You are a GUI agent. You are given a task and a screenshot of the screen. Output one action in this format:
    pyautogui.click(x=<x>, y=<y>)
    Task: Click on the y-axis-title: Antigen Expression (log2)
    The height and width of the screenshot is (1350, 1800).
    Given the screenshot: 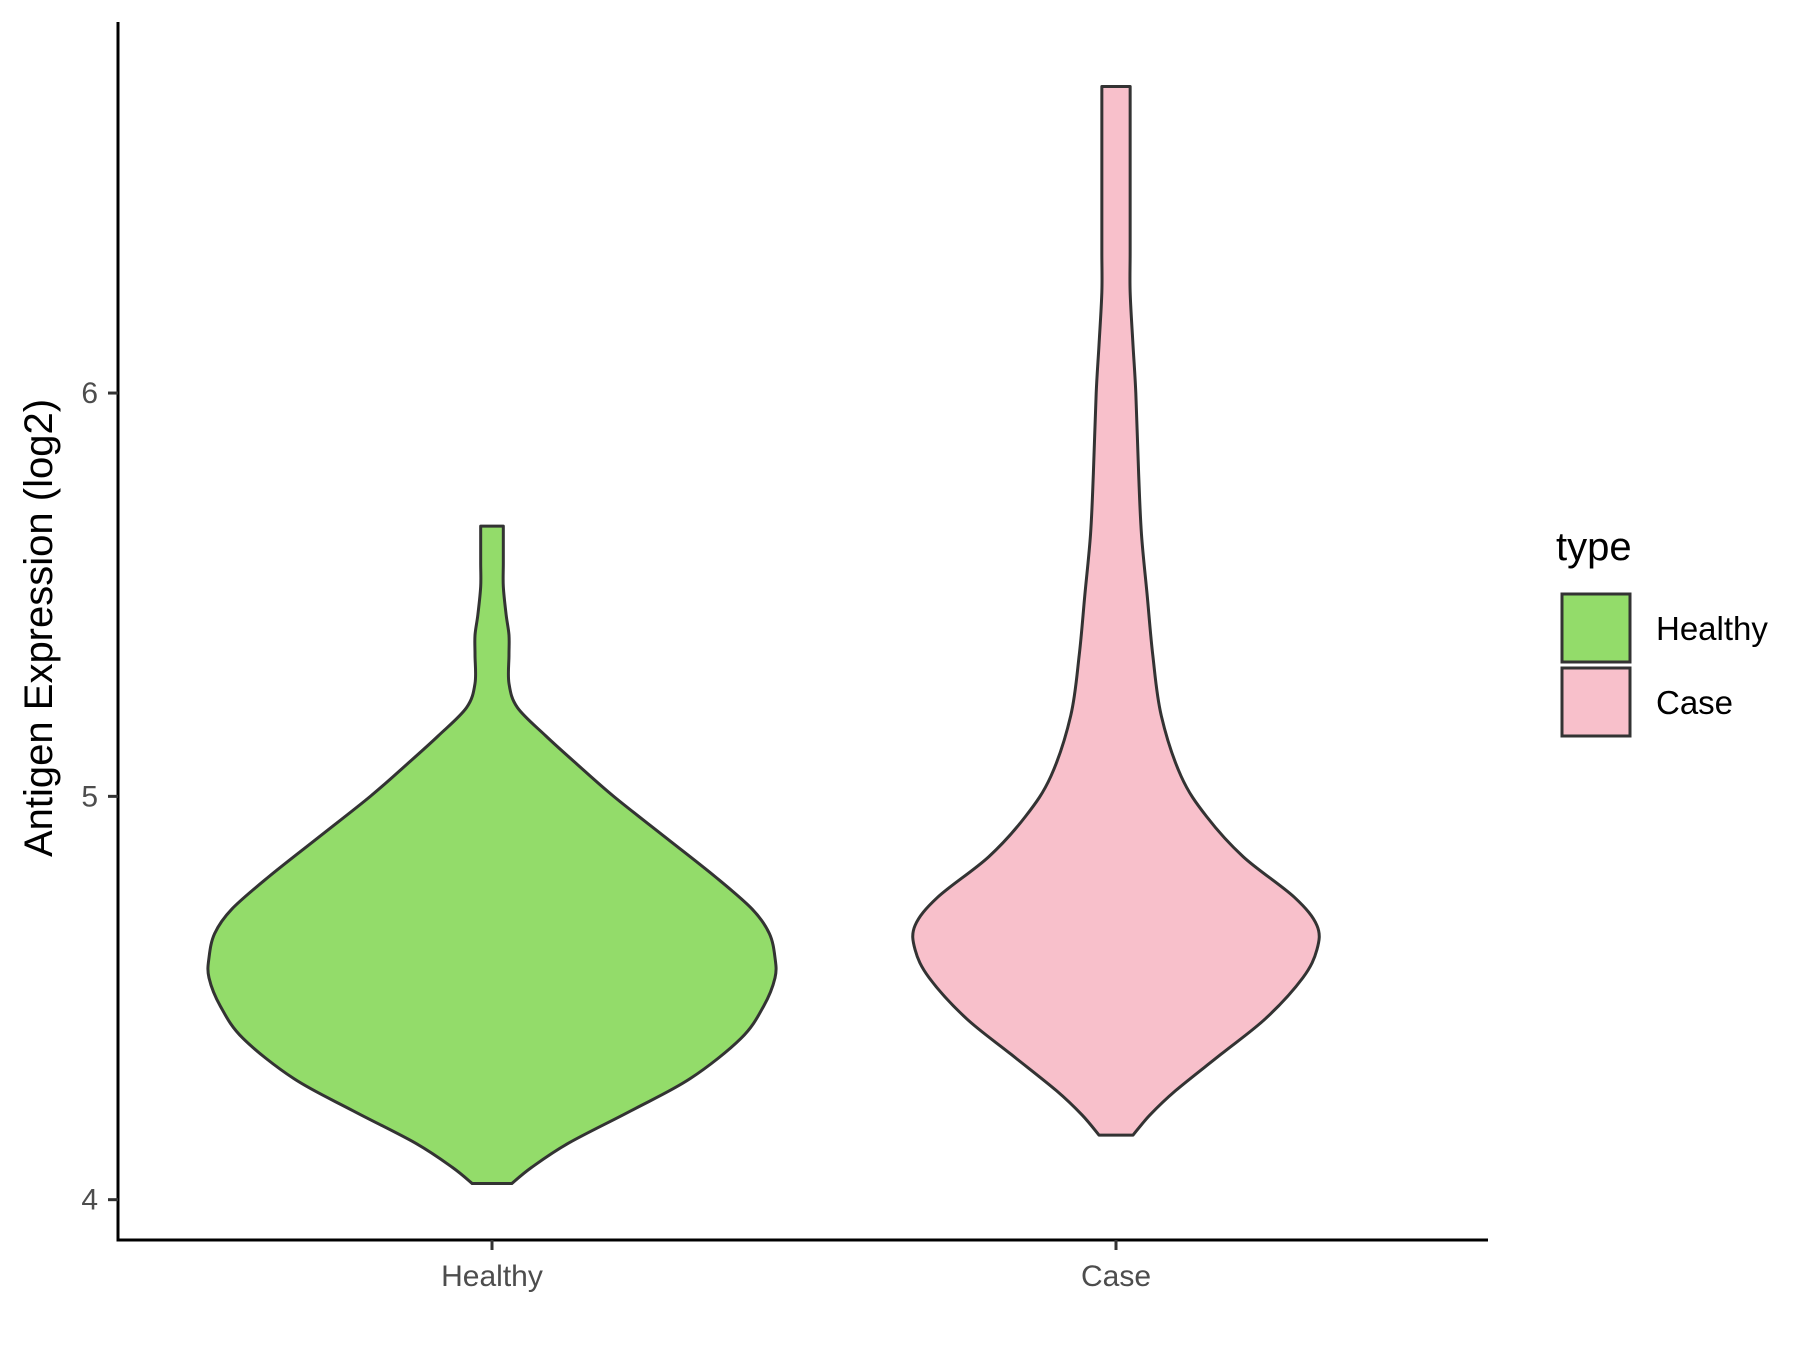 What is the action you would take?
    pyautogui.click(x=39, y=628)
    